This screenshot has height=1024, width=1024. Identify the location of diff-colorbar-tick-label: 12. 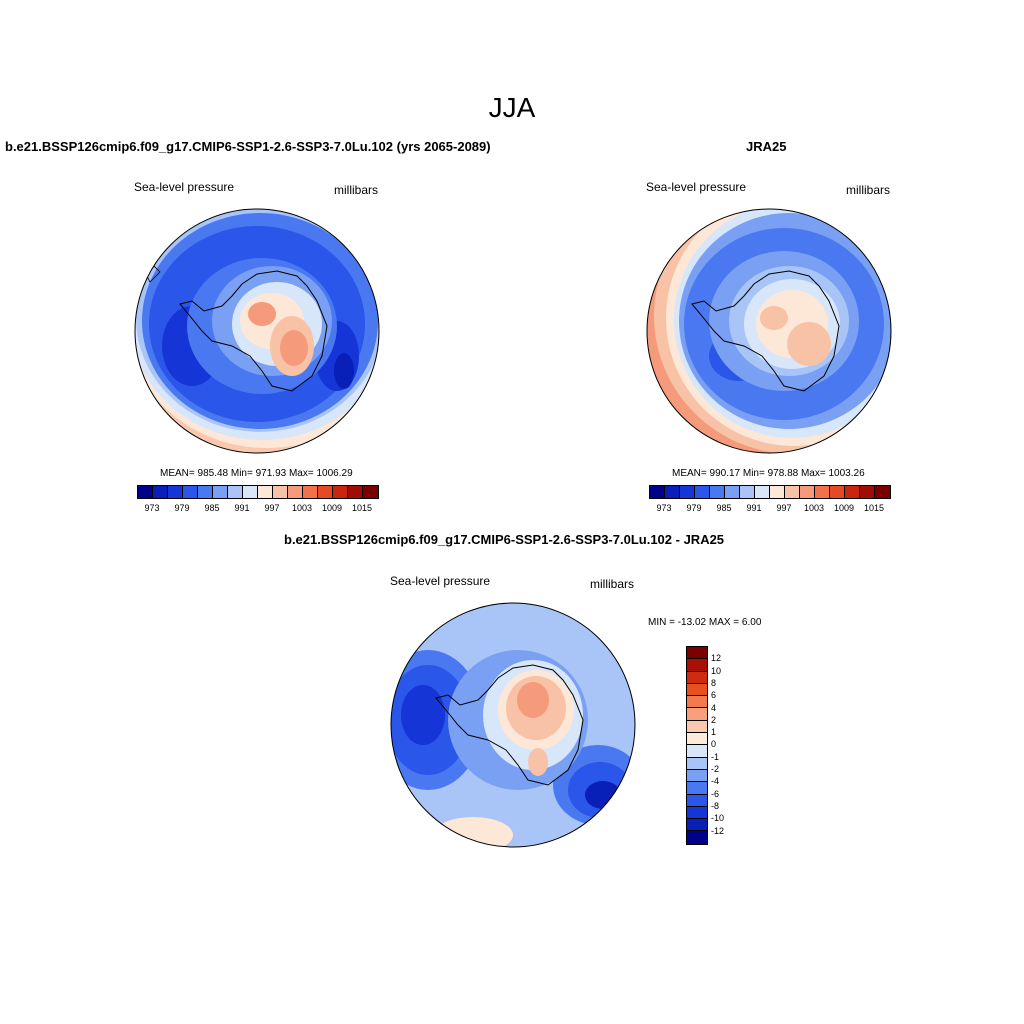
(716, 658).